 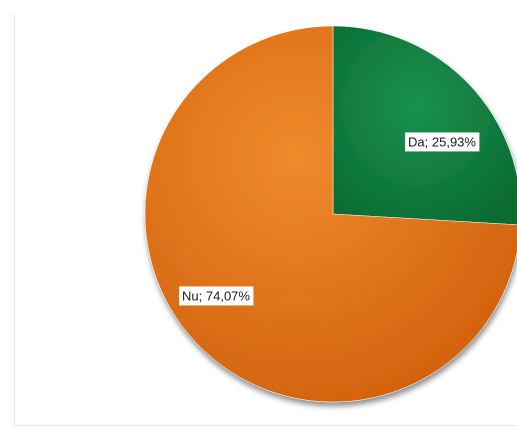 I want to click on data-label-text: Nu; 74,07%, so click(x=216, y=295).